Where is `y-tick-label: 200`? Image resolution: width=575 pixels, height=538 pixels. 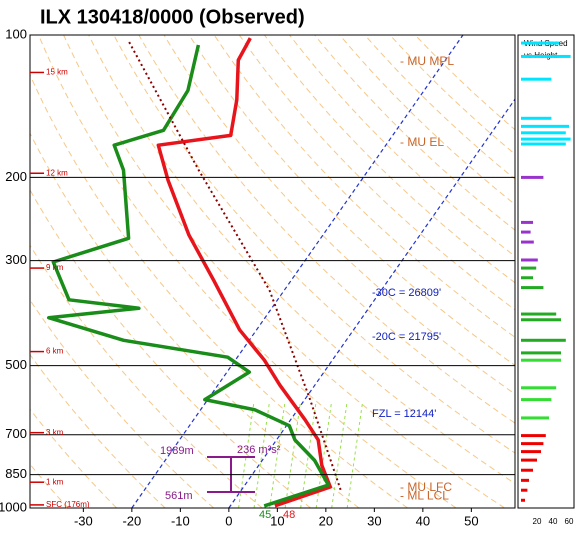
y-tick-label: 200 is located at coordinates (16, 176).